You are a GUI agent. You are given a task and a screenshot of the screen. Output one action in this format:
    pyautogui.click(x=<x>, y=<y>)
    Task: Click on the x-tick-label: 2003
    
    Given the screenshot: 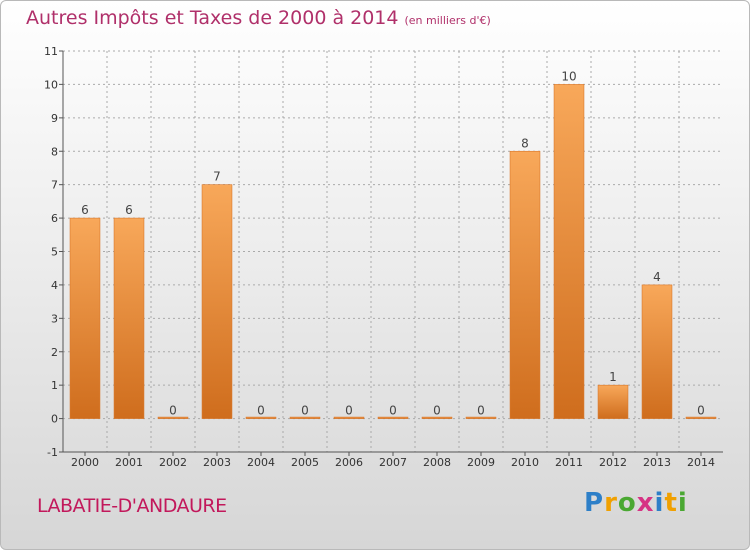 What is the action you would take?
    pyautogui.click(x=217, y=462)
    